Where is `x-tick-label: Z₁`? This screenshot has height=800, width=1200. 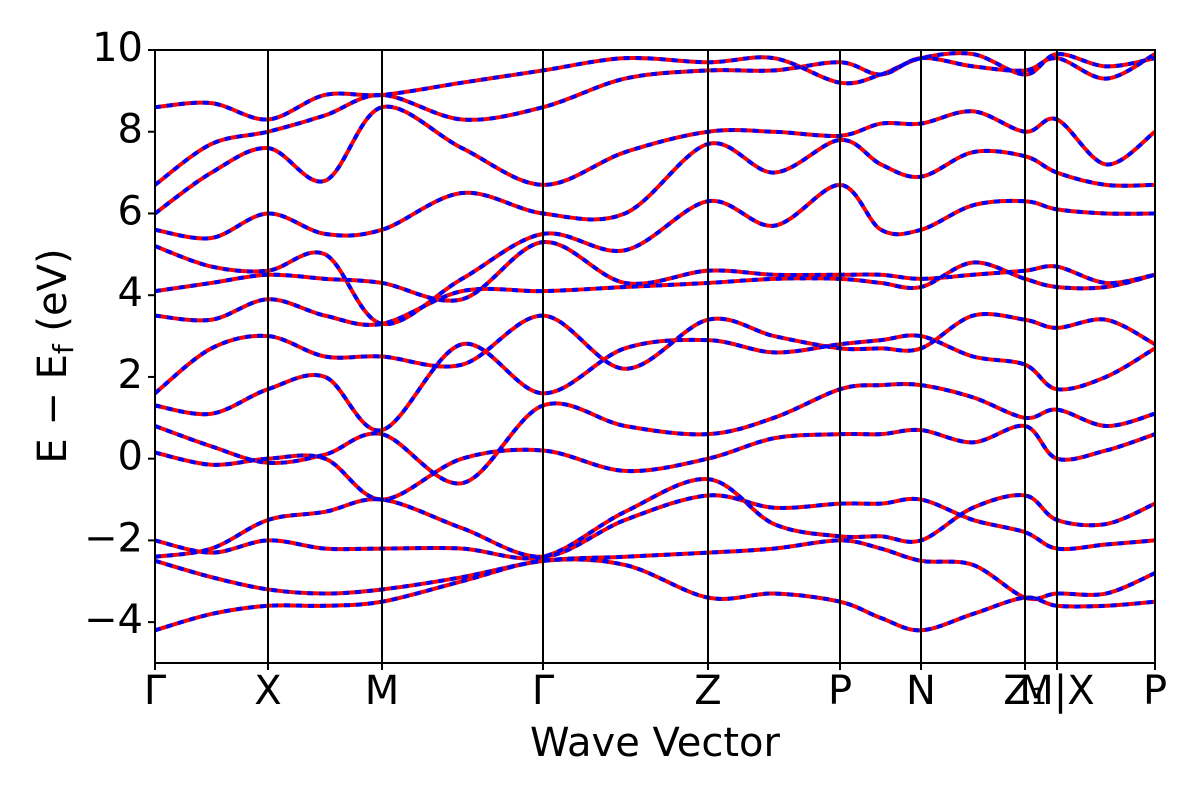
x-tick-label: Z₁ is located at coordinates (1024, 691).